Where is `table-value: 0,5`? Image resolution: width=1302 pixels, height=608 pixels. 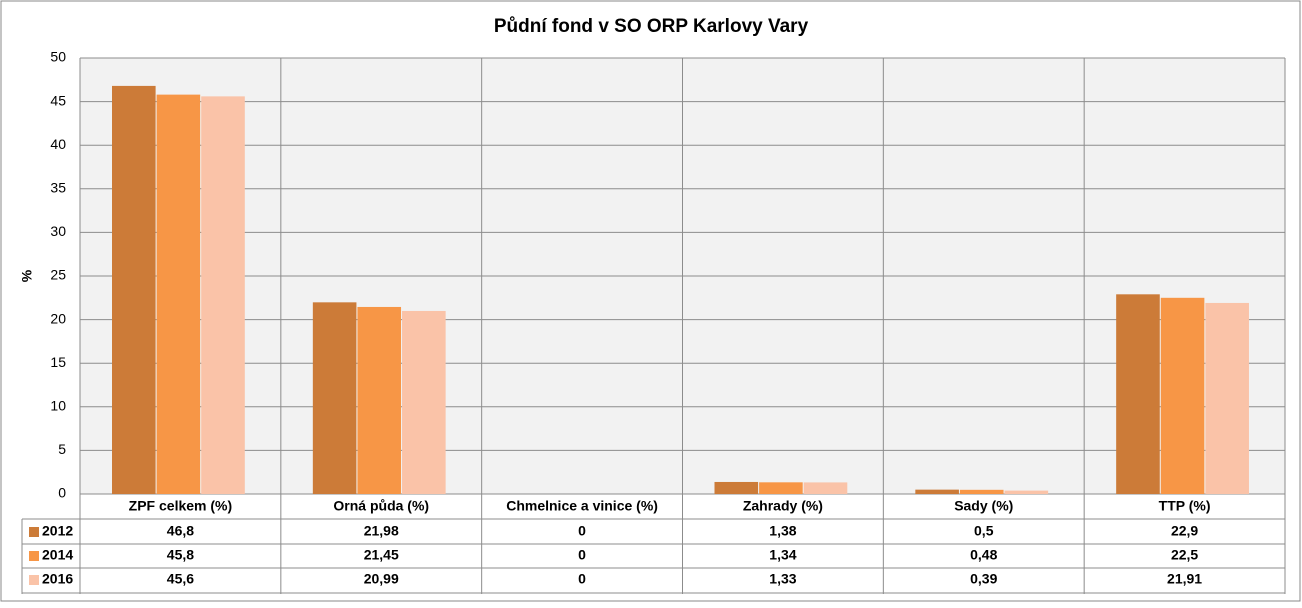 table-value: 0,5 is located at coordinates (984, 531).